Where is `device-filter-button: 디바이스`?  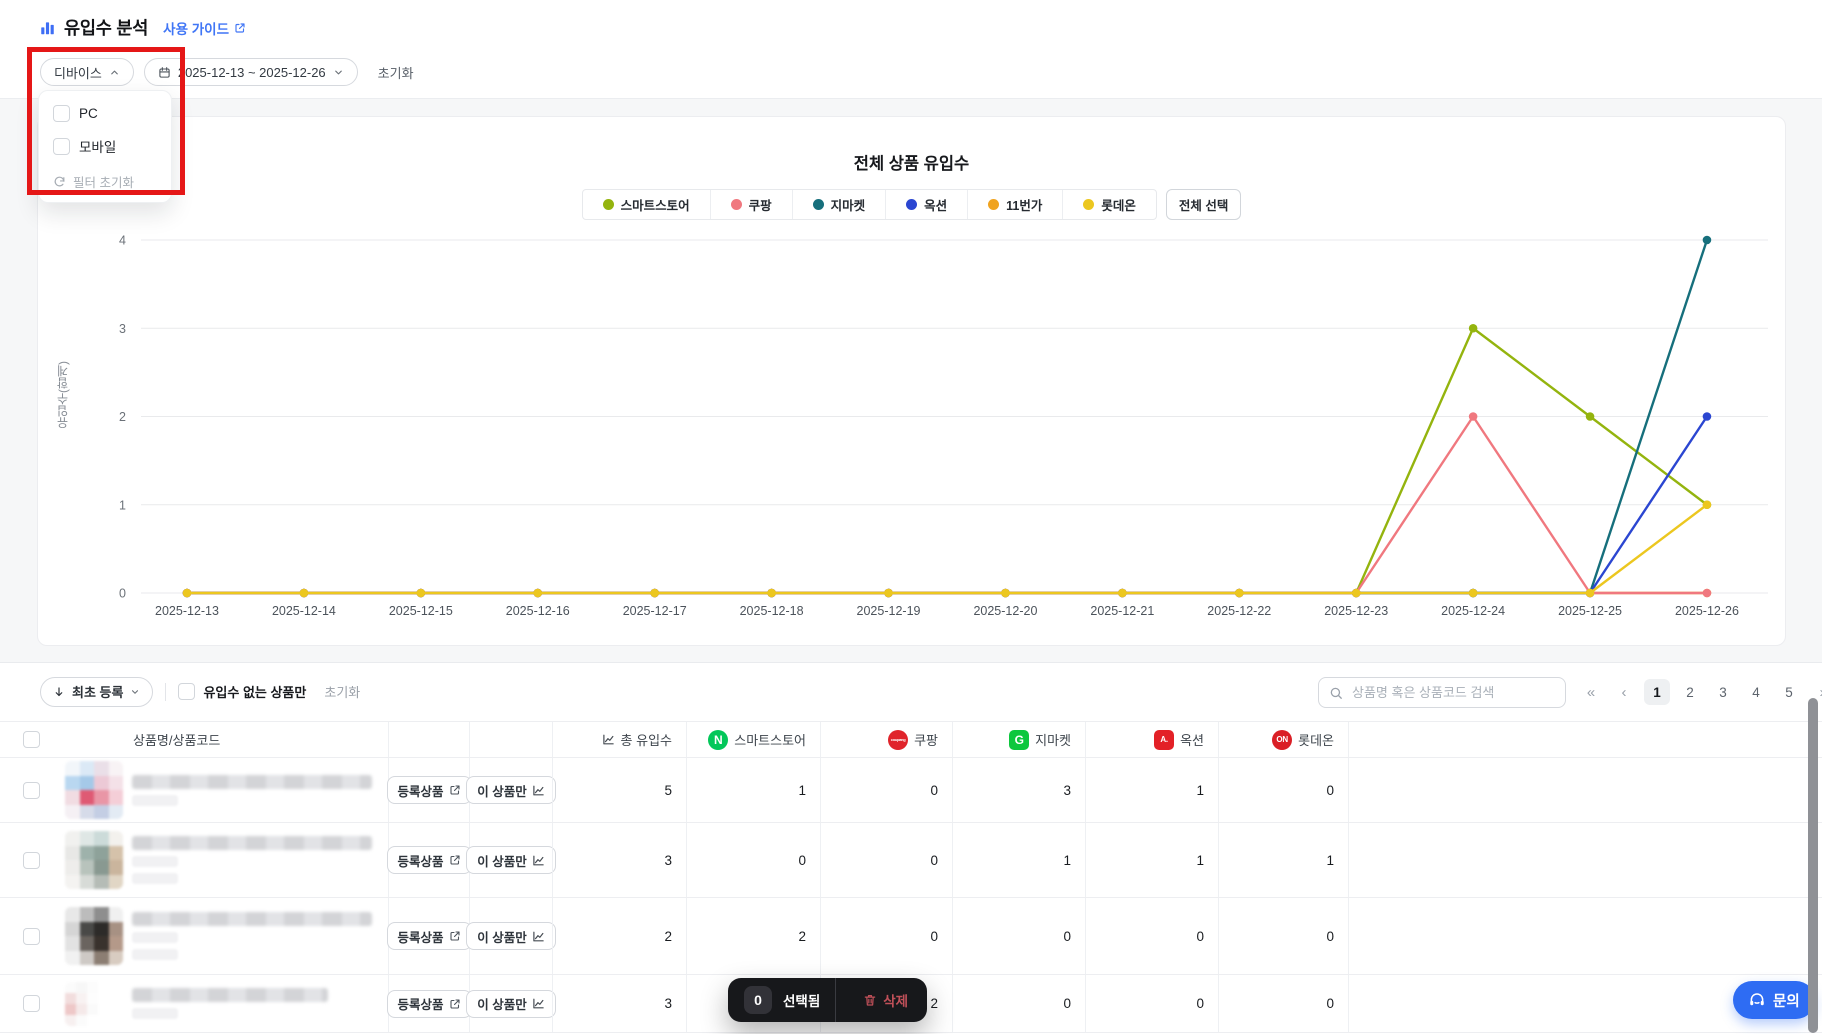
device-filter-button: 디바이스 is located at coordinates (87, 72).